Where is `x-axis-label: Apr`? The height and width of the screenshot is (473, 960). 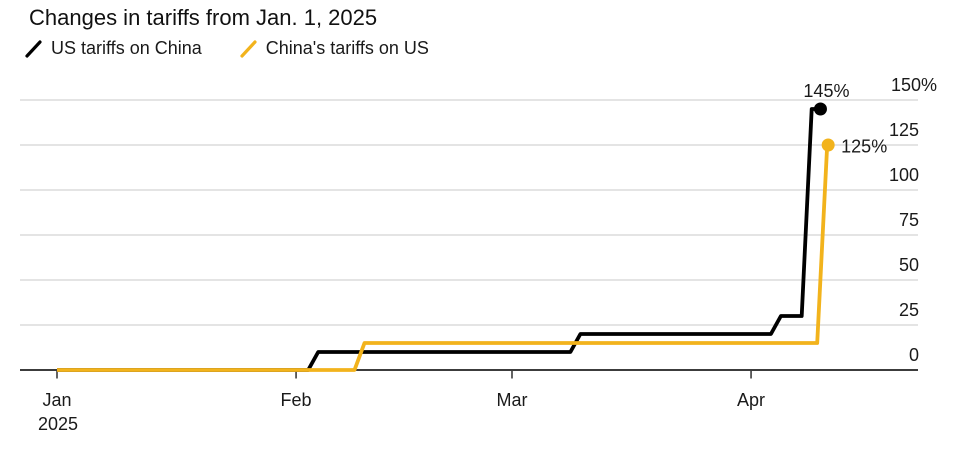 x-axis-label: Apr is located at coordinates (751, 400).